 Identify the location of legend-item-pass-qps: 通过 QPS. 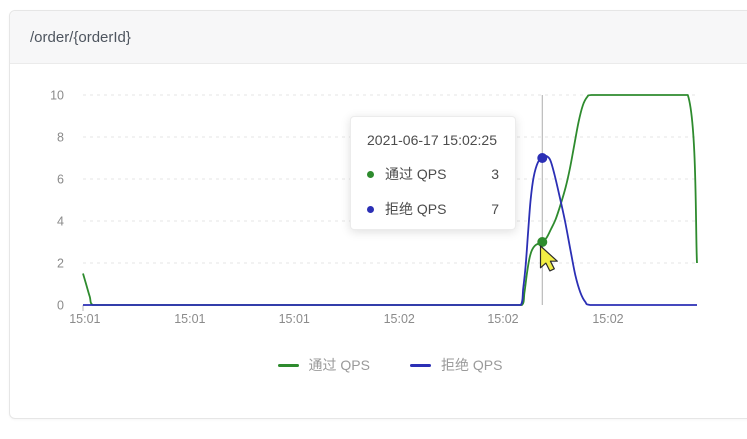
(323, 365).